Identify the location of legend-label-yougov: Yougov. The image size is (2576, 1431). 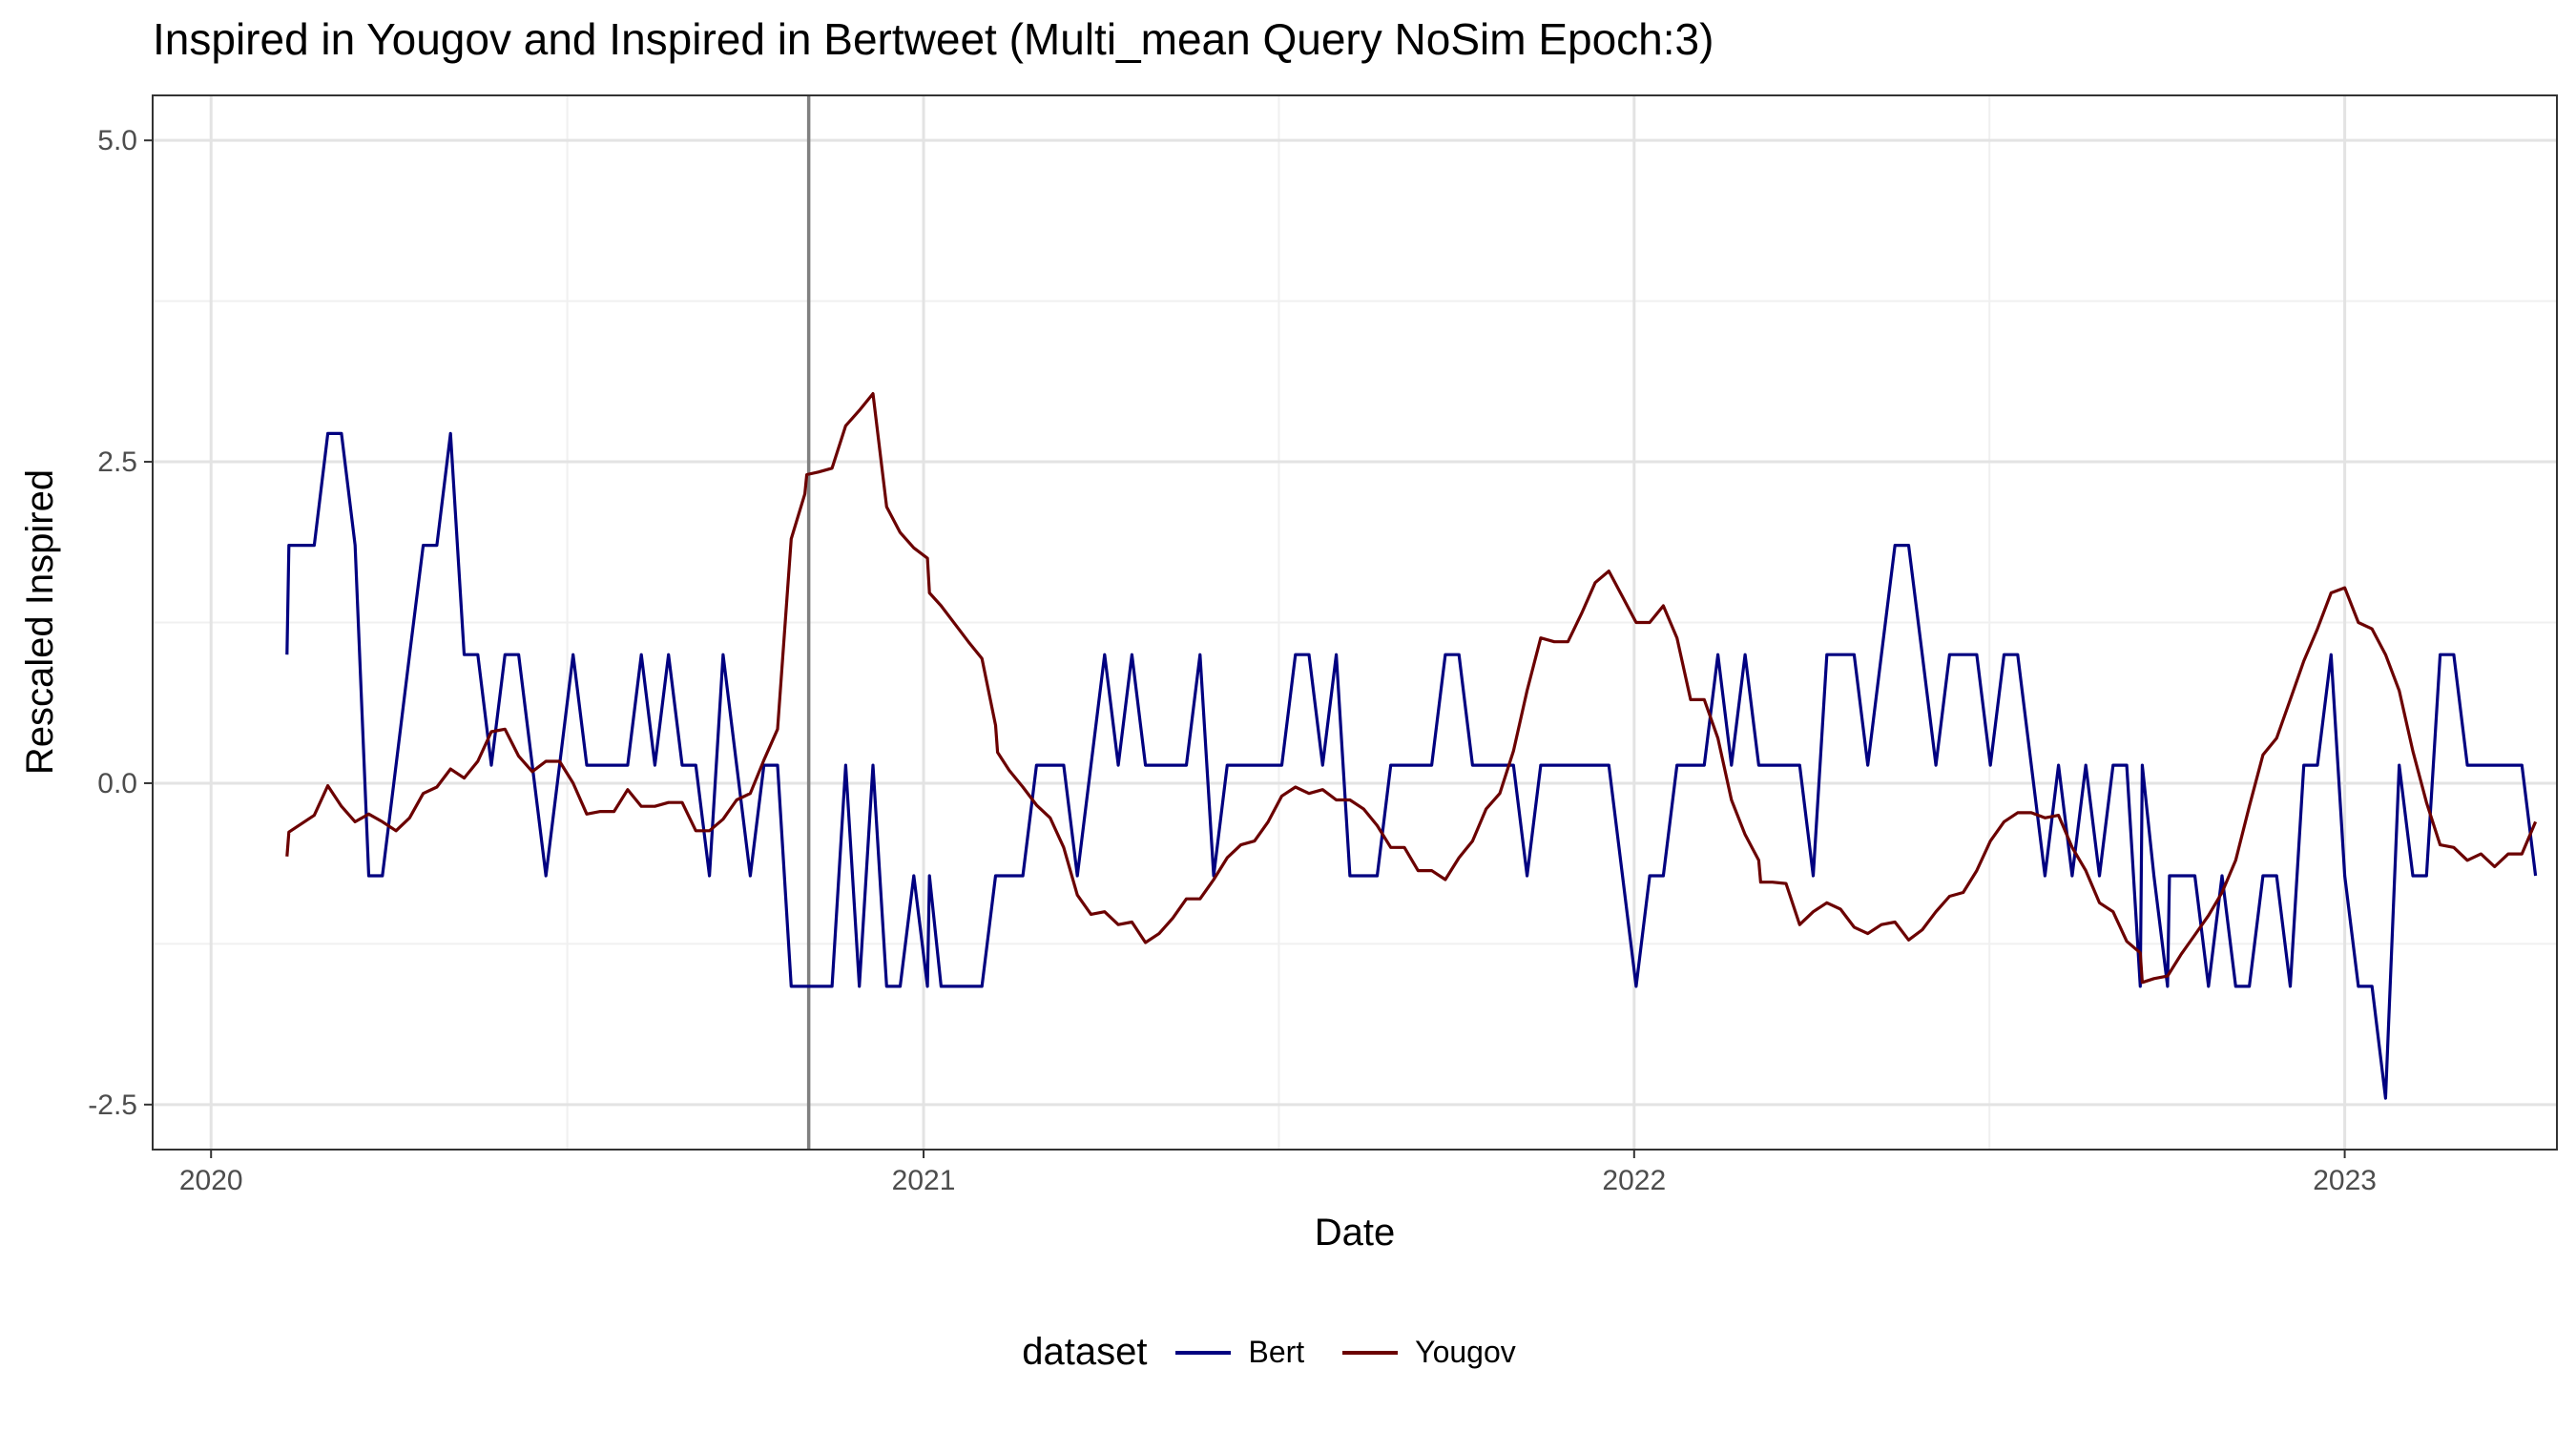
(1465, 1352).